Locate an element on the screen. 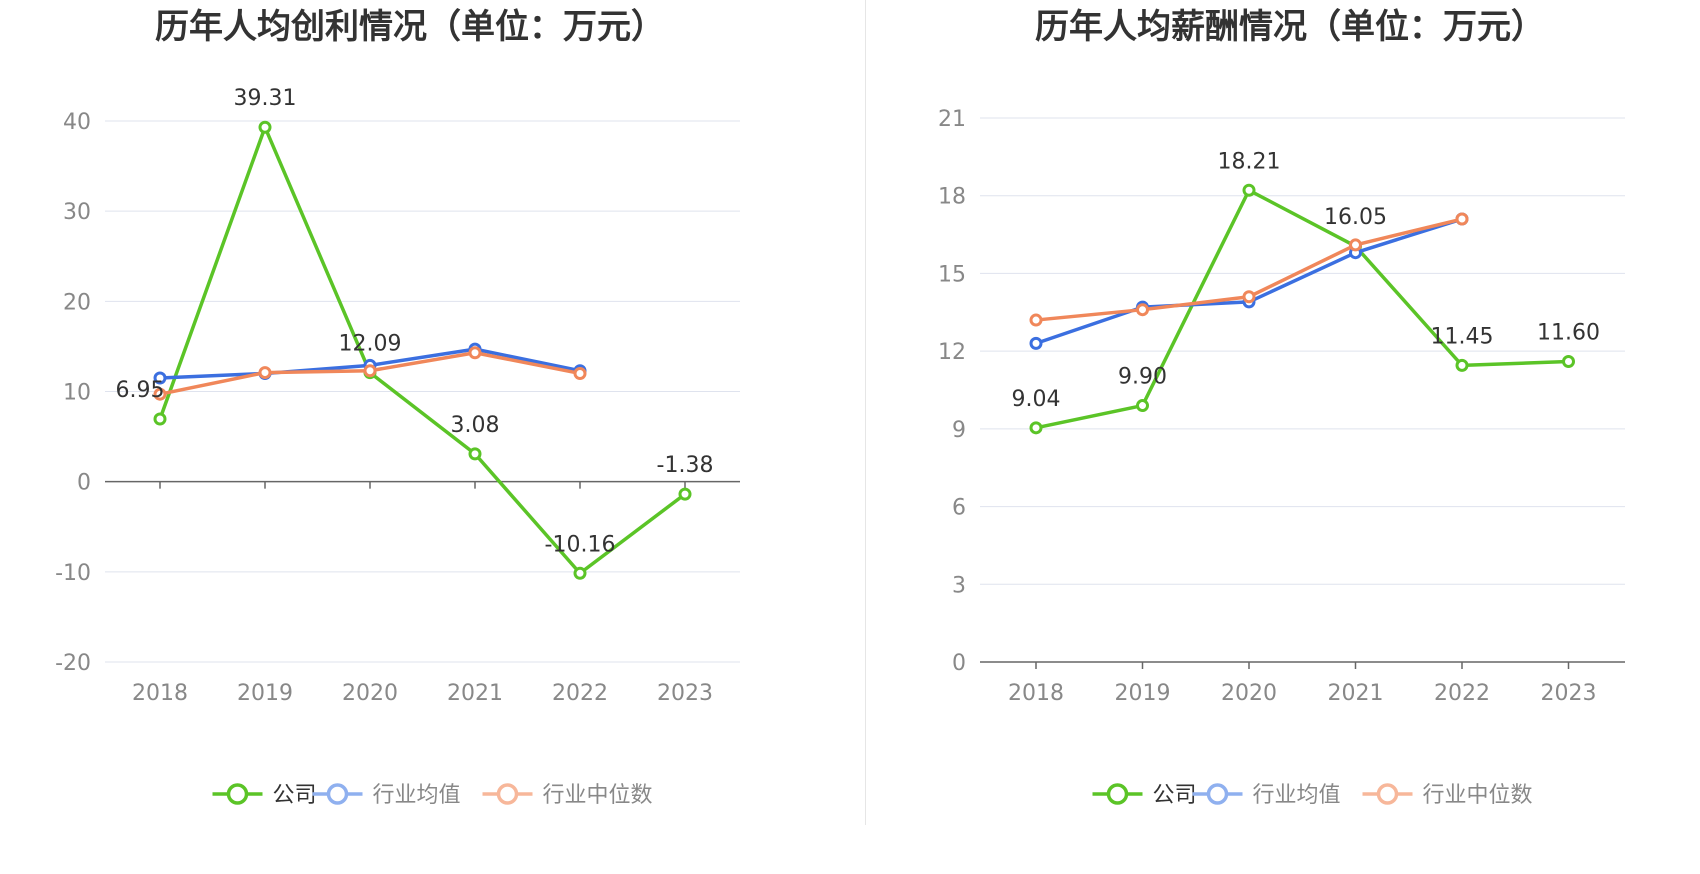  data-label: 39.31 is located at coordinates (265, 98).